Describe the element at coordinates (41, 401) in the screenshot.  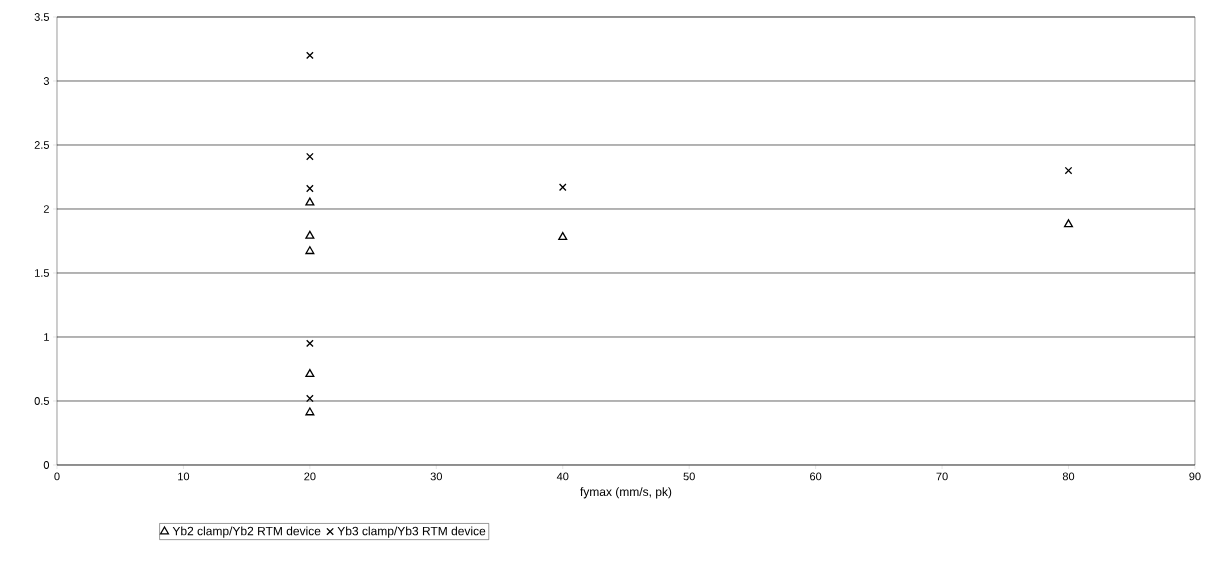
I see `y-tick-label: 0.5` at that location.